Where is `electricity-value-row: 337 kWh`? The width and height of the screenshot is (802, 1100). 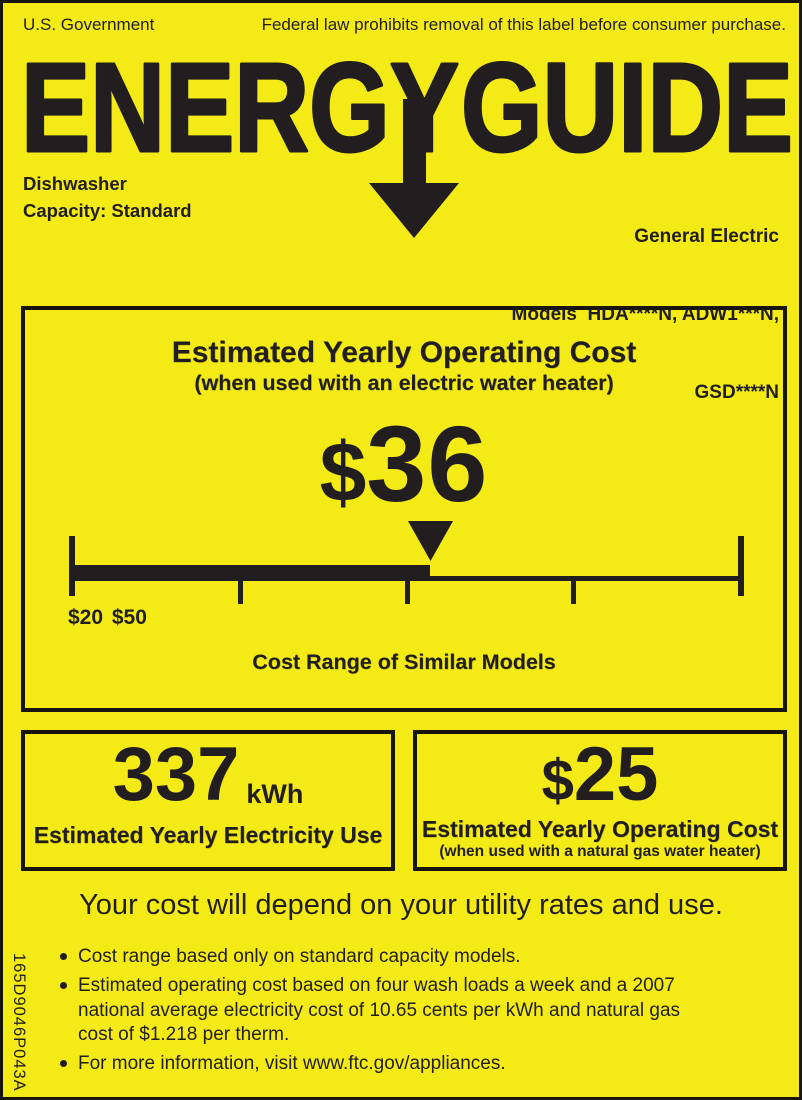
electricity-value-row: 337 kWh is located at coordinates (208, 785).